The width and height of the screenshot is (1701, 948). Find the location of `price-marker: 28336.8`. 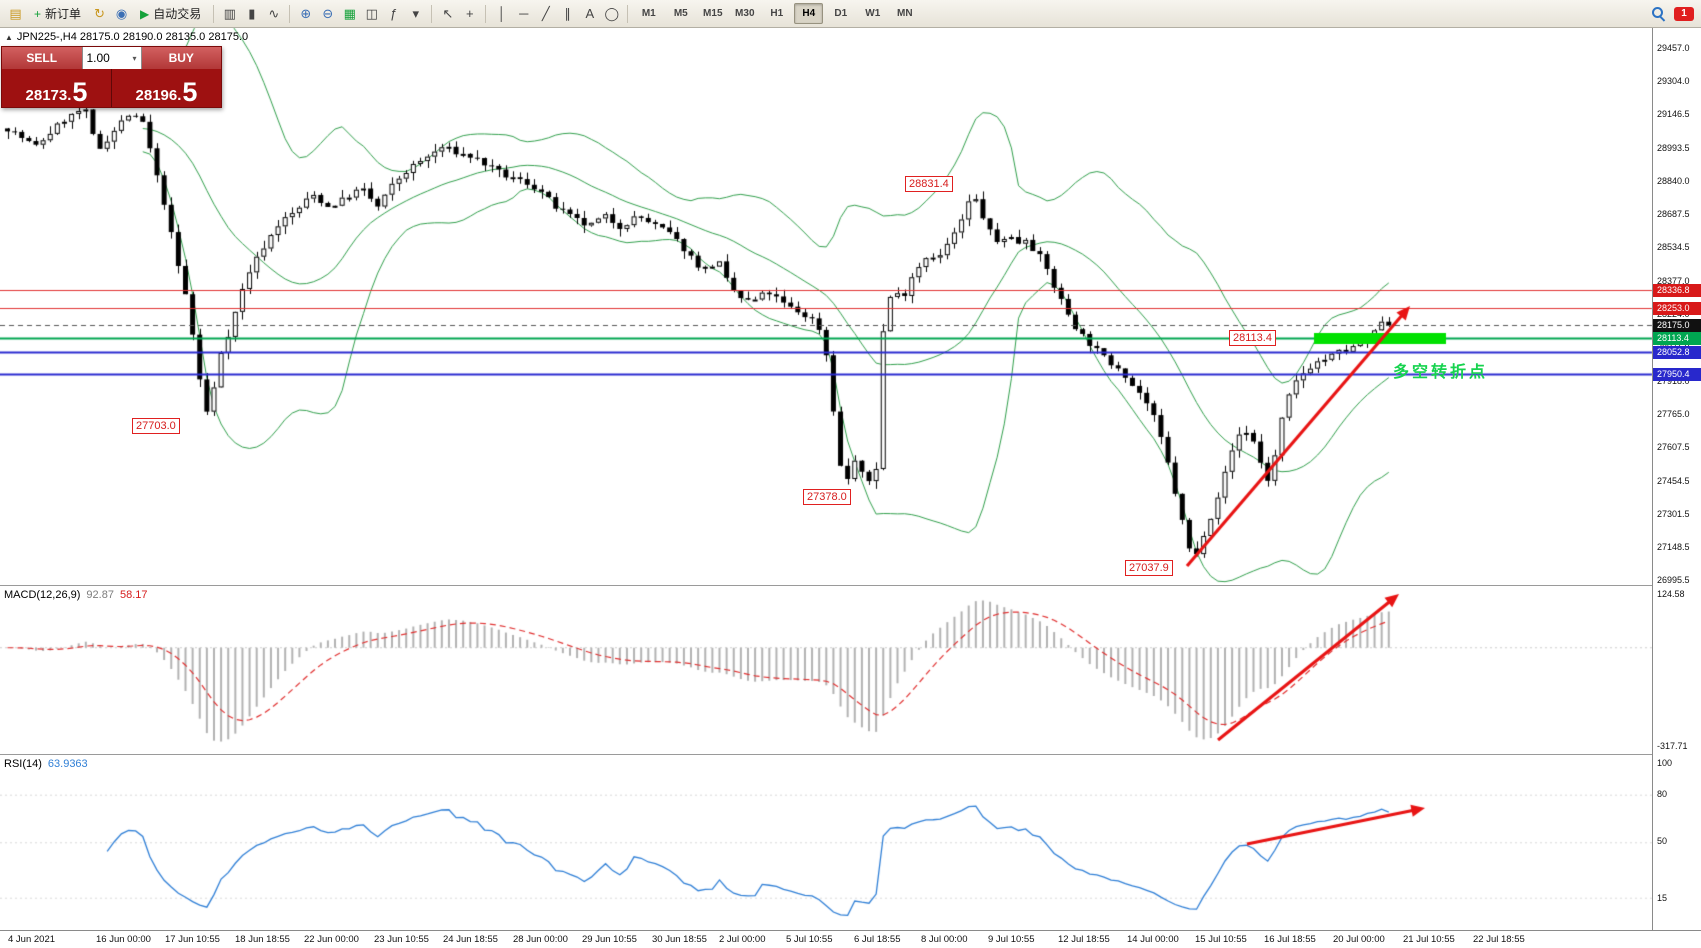

price-marker: 28336.8 is located at coordinates (1677, 290).